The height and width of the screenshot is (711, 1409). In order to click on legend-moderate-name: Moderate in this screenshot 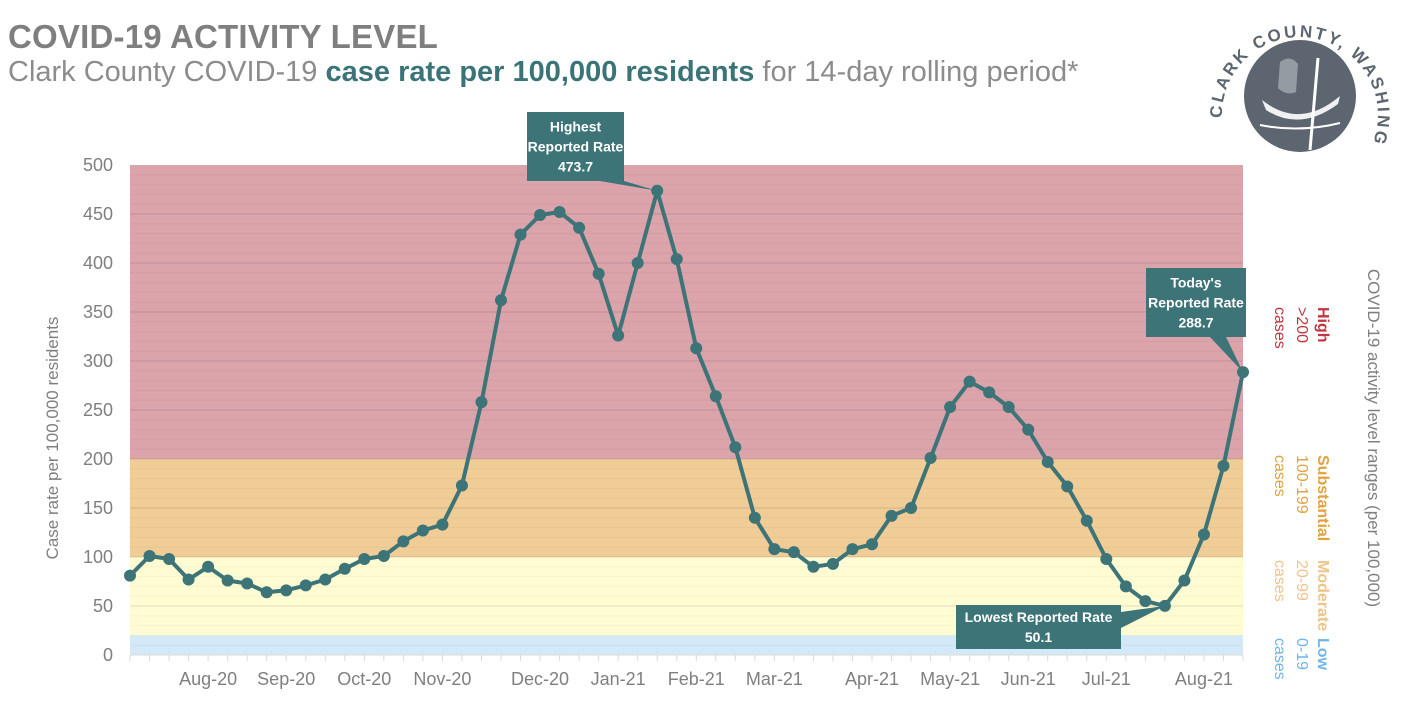, I will do `click(1322, 595)`.